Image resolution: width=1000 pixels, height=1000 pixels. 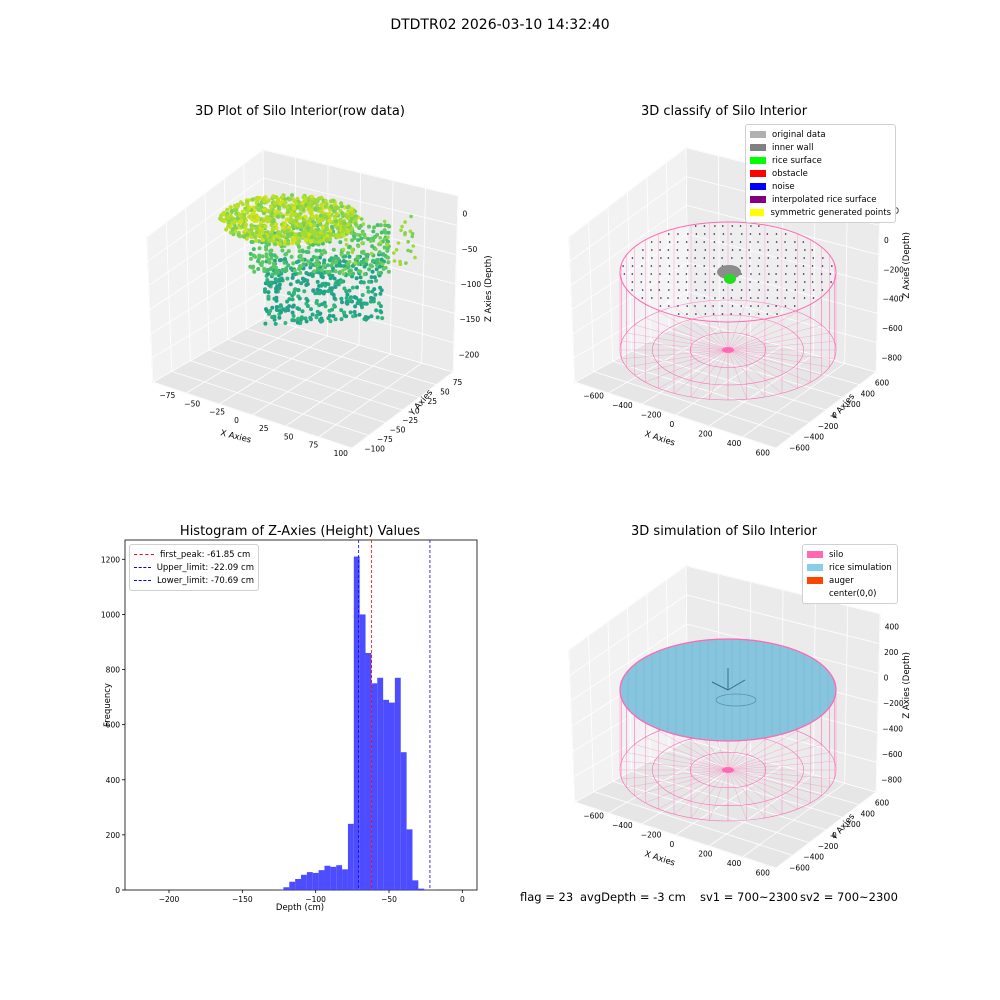 What do you see at coordinates (301, 715) in the screenshot?
I see `plot3-frame` at bounding box center [301, 715].